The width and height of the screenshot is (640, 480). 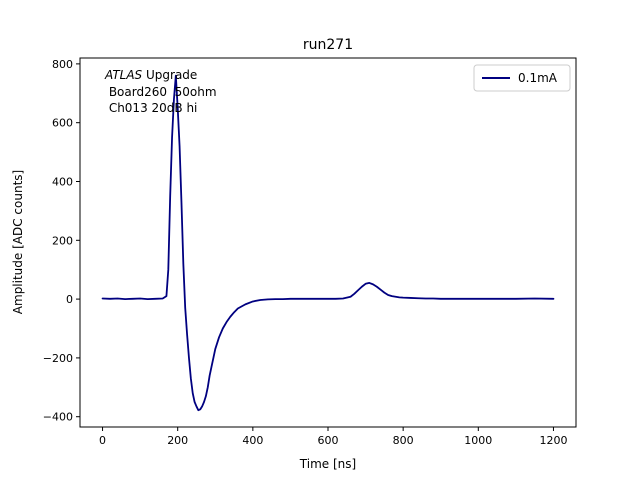 What do you see at coordinates (58, 358) in the screenshot?
I see `y-tick-label: −200` at bounding box center [58, 358].